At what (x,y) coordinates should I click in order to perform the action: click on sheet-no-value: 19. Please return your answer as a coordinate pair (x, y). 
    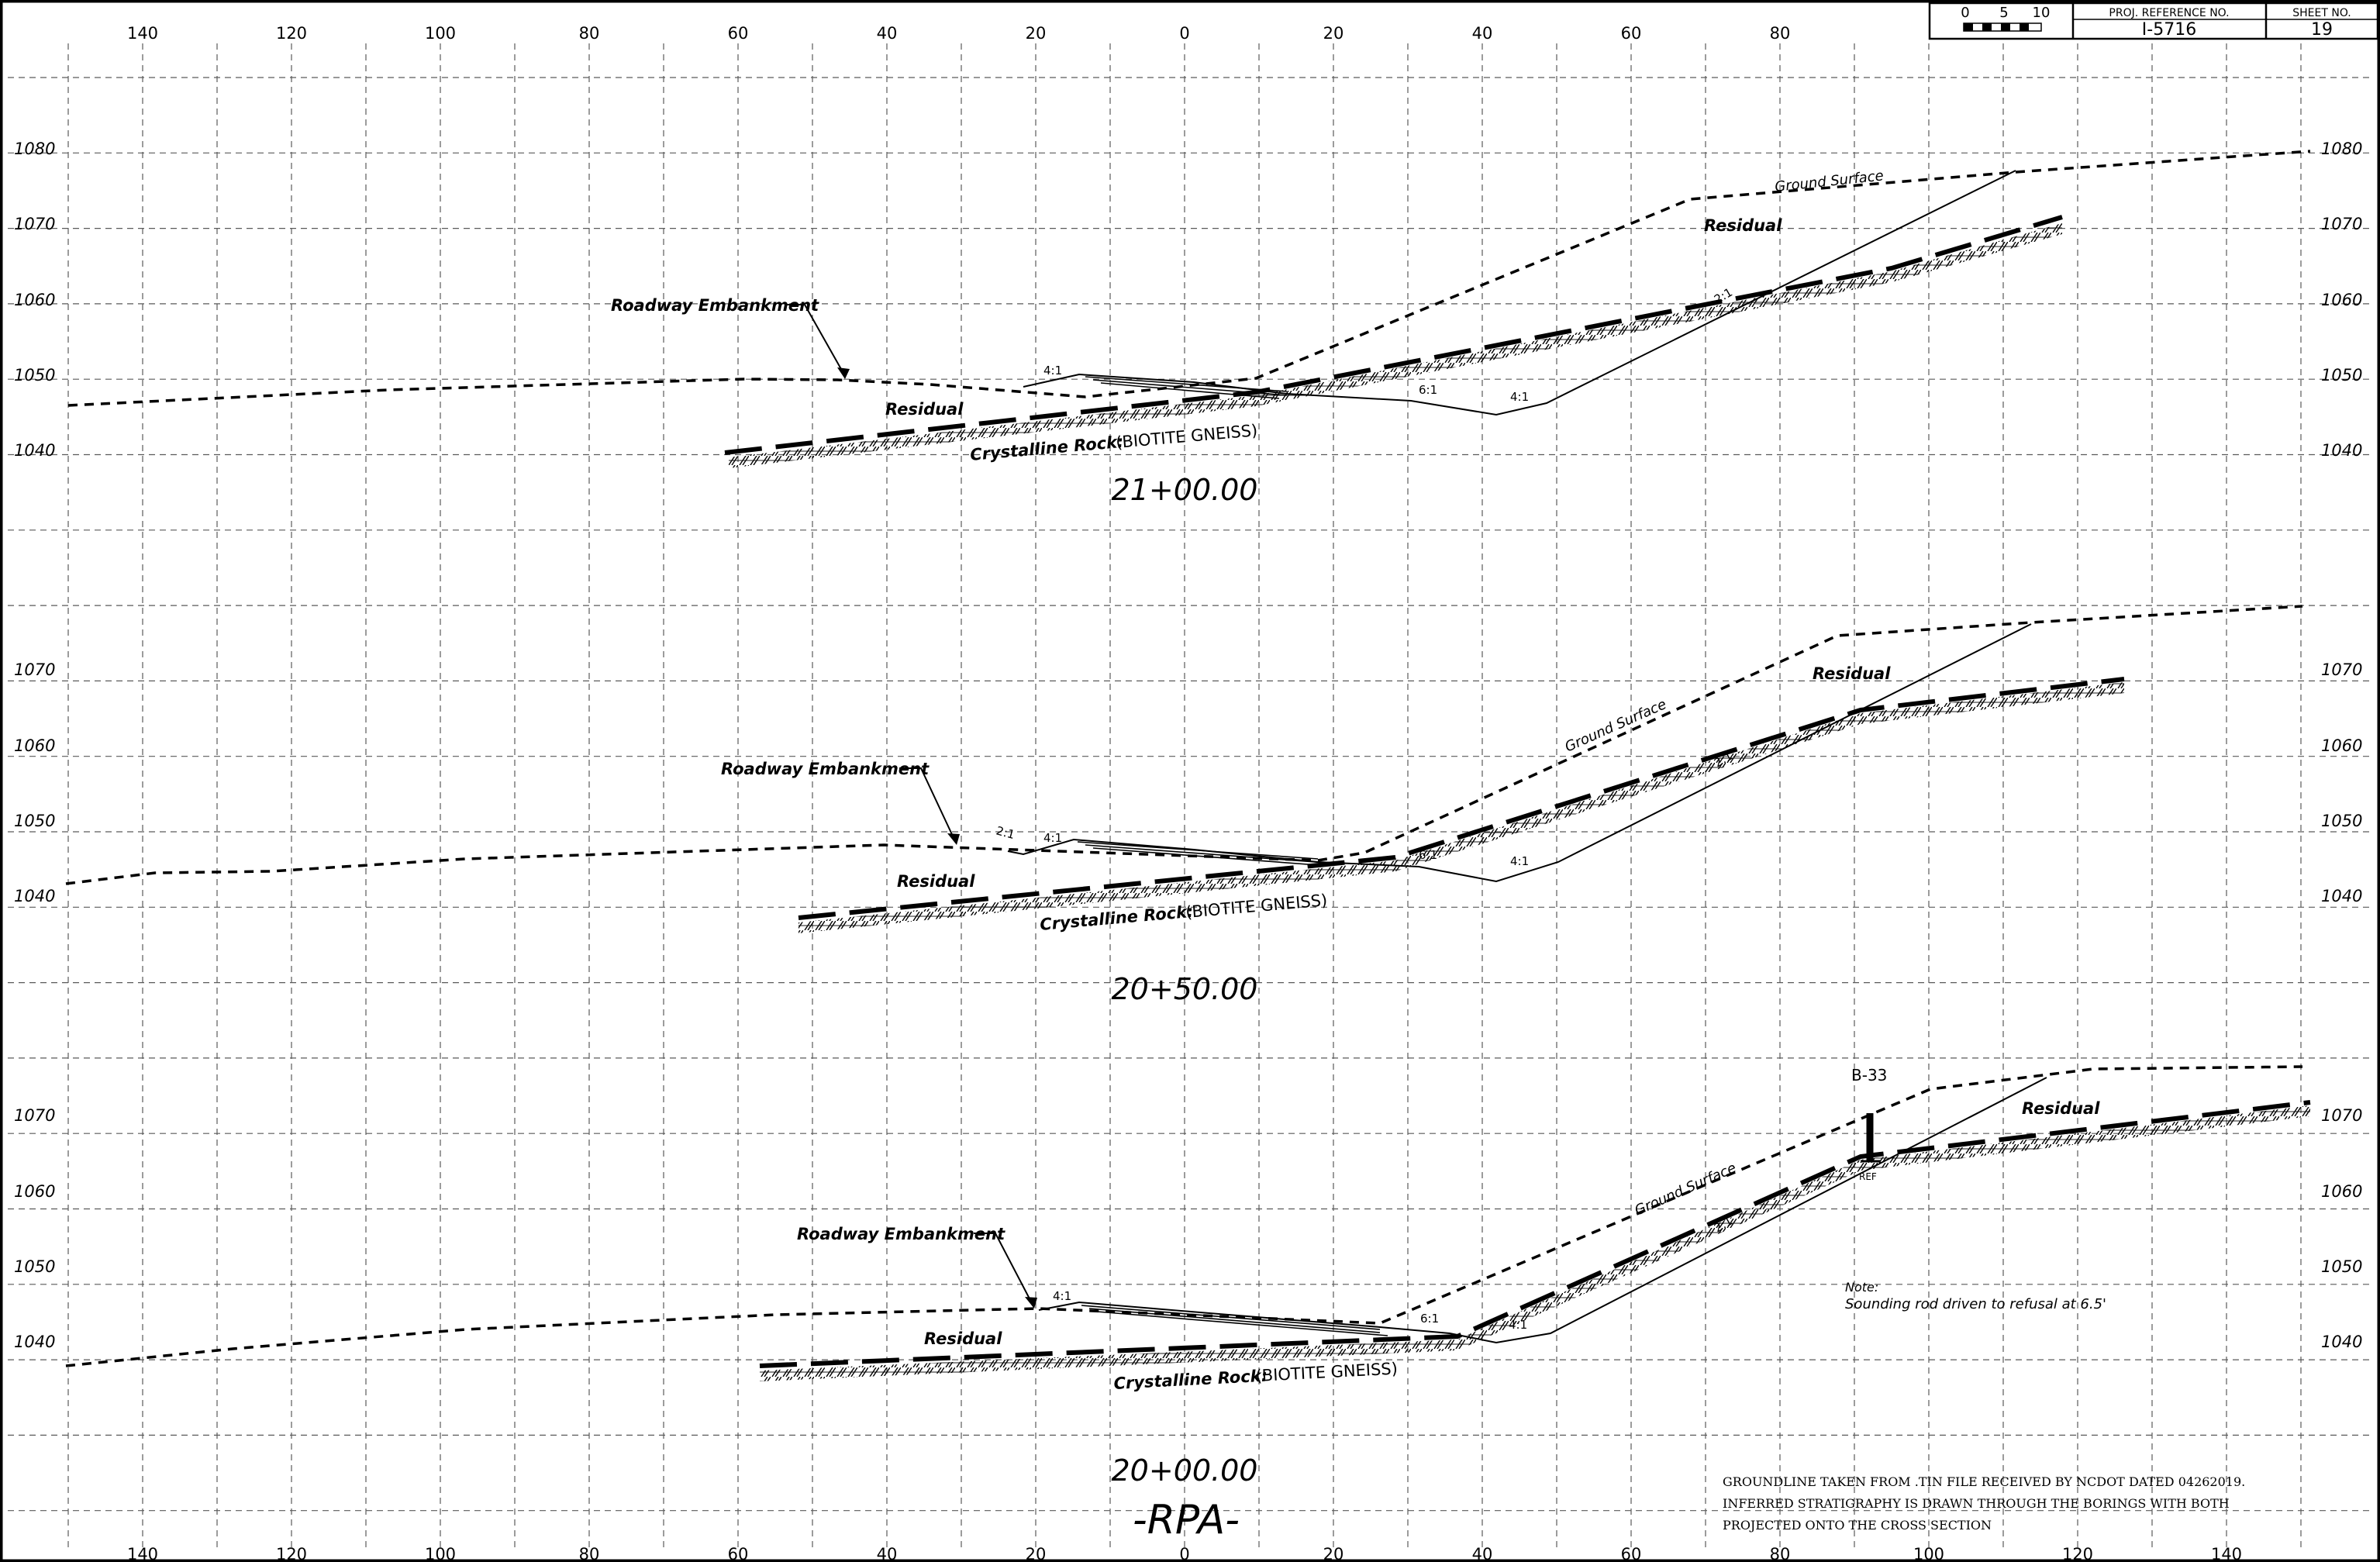
    Looking at the image, I should click on (2322, 30).